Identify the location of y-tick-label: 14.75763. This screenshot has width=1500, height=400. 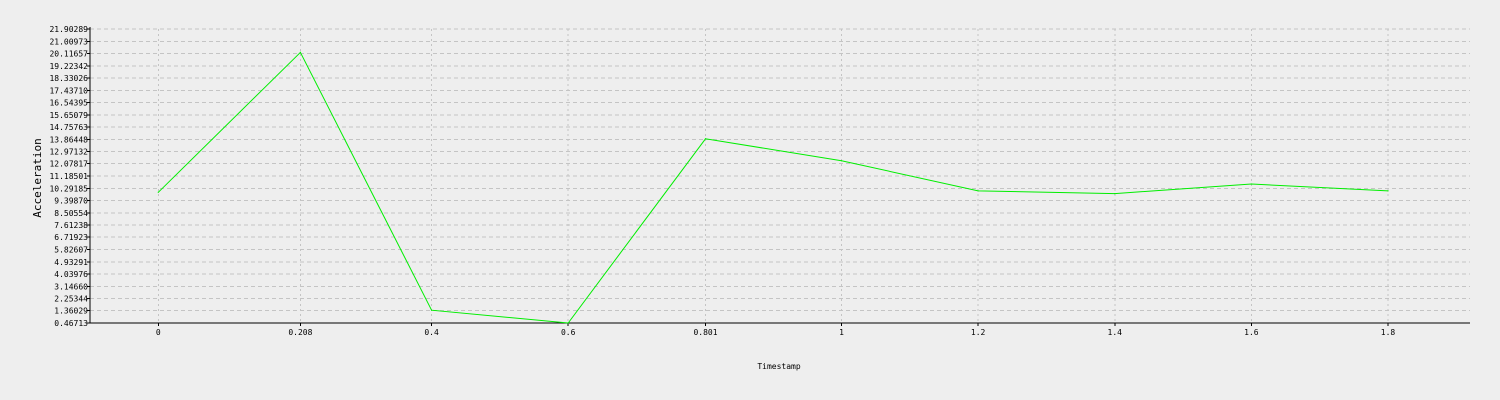
(68, 127).